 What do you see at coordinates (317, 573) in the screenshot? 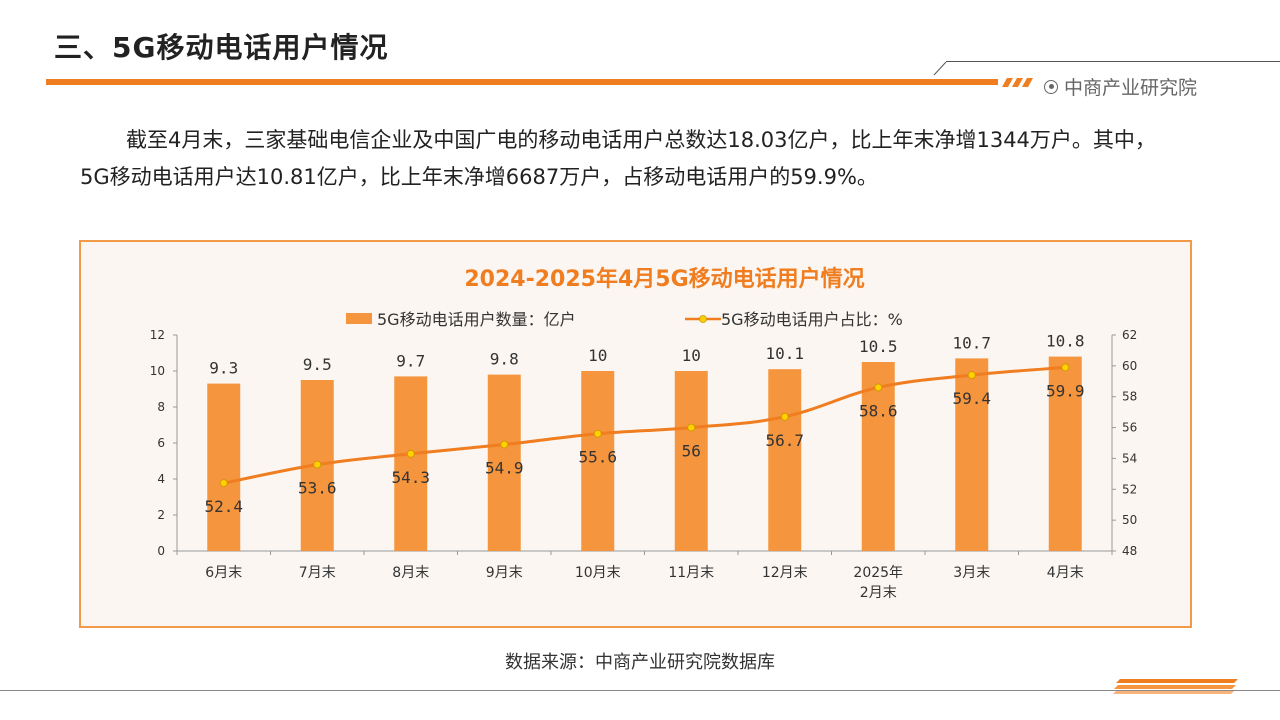
I see `x-tick-label: 7月末` at bounding box center [317, 573].